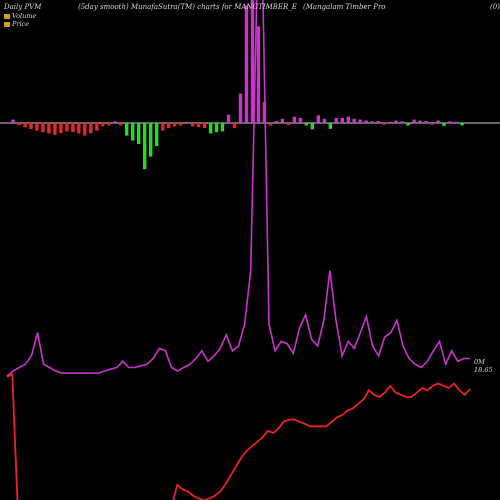 The width and height of the screenshot is (500, 500). I want to click on legend-price: Price, so click(16, 24).